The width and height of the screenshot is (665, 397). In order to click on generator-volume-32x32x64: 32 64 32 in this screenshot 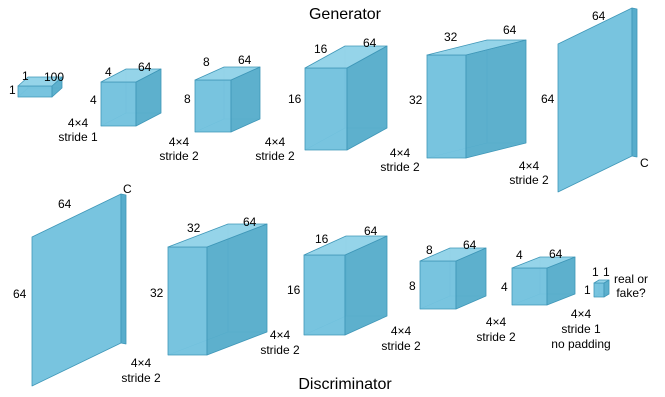, I will do `click(468, 91)`.